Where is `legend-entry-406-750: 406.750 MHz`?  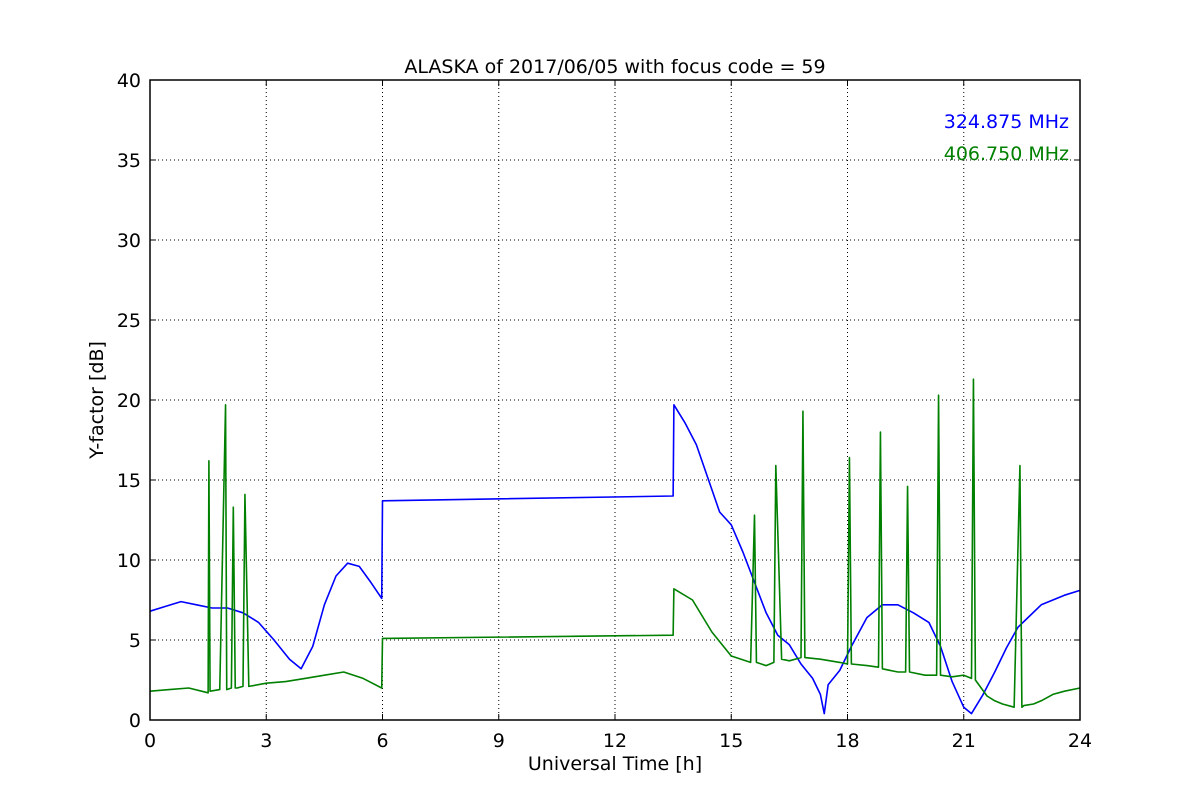
legend-entry-406-750: 406.750 MHz is located at coordinates (1006, 154).